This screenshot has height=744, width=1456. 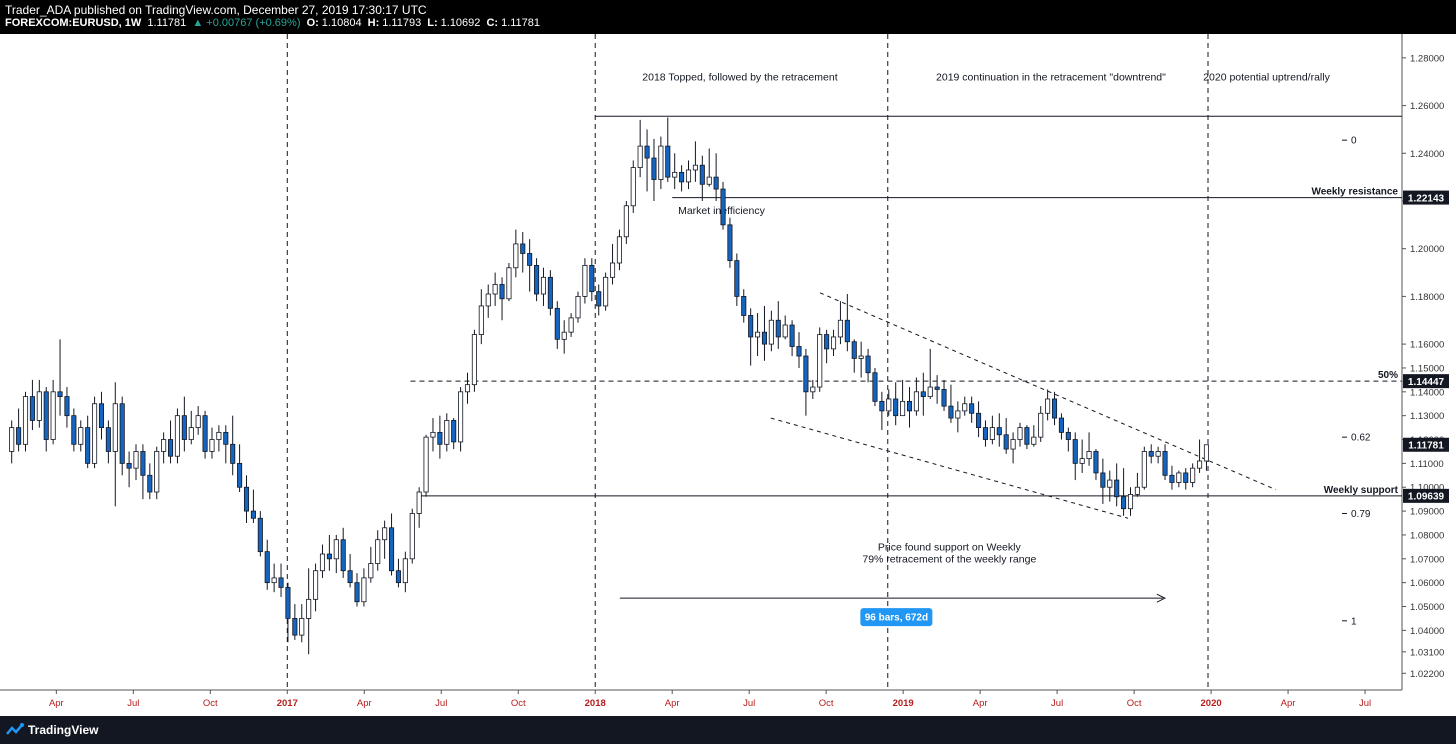 I want to click on chart-annotation: 2020 potential uptrend/rally, so click(x=1266, y=78).